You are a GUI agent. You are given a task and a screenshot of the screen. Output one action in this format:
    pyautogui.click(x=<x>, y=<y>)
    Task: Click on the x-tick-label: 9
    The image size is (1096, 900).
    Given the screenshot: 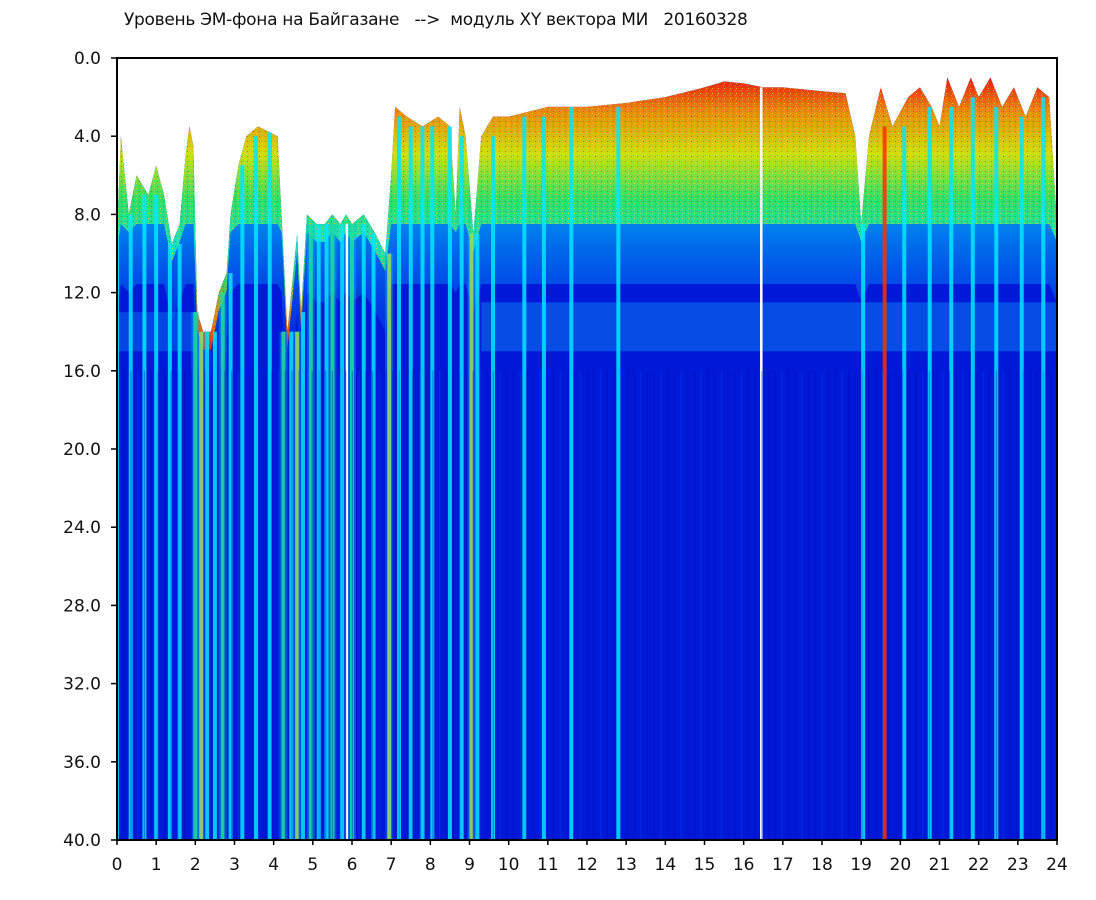 What is the action you would take?
    pyautogui.click(x=469, y=865)
    